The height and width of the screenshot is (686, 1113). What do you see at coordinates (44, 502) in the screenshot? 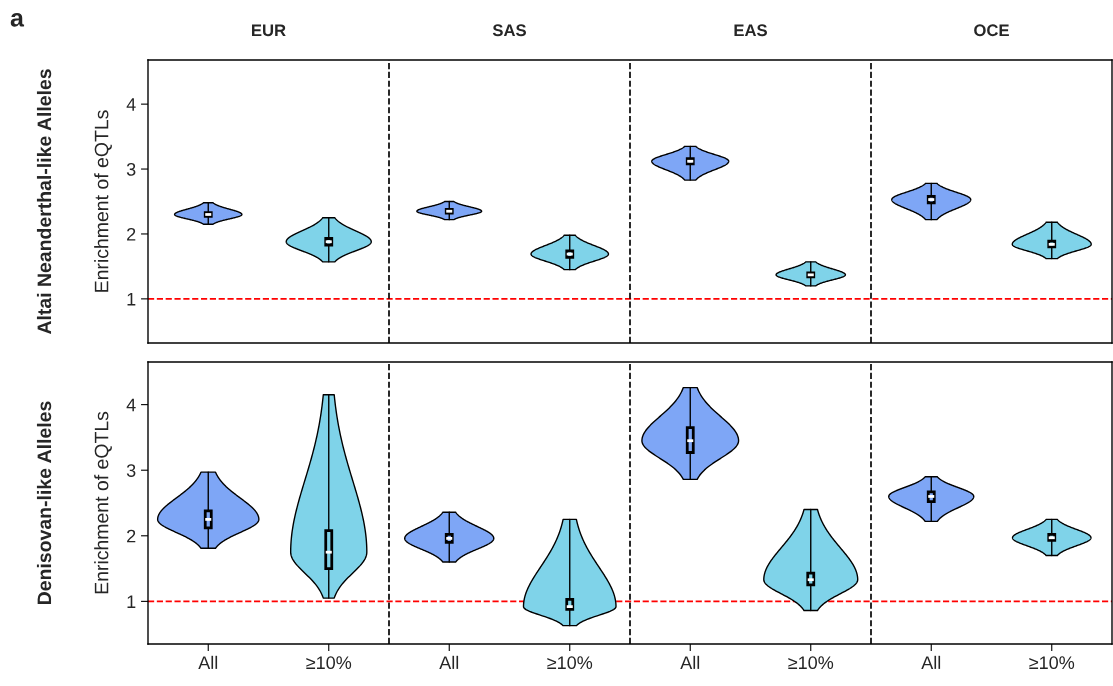
I see `text: Denisovan-like Alleles` at bounding box center [44, 502].